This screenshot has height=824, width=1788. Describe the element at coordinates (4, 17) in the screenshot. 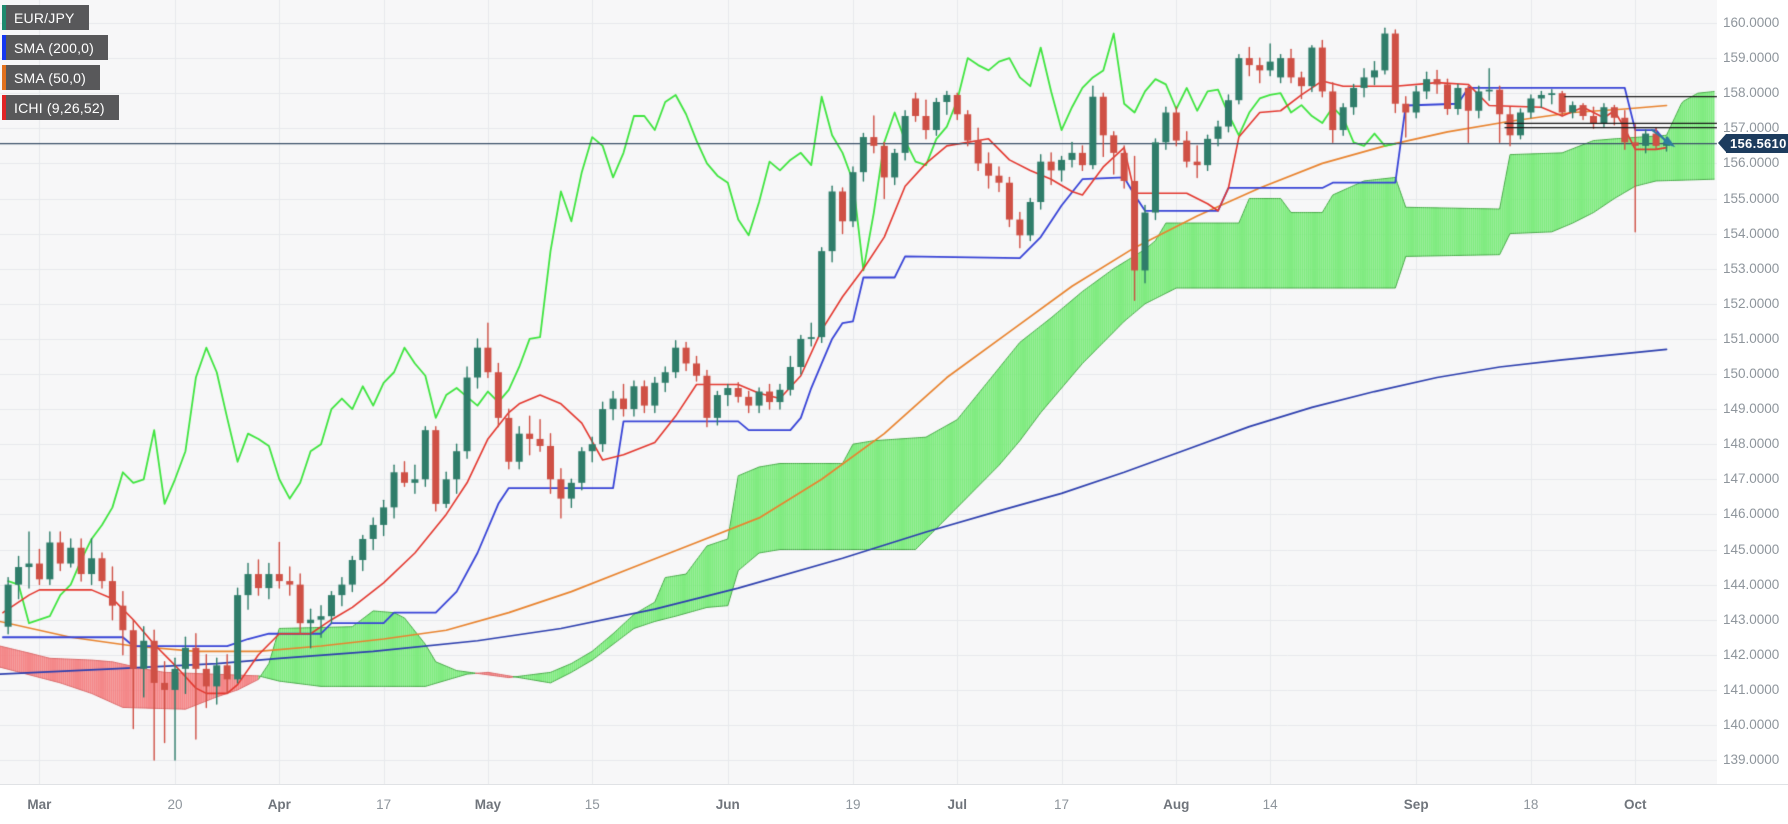

I see `symbol-accent-bar` at that location.